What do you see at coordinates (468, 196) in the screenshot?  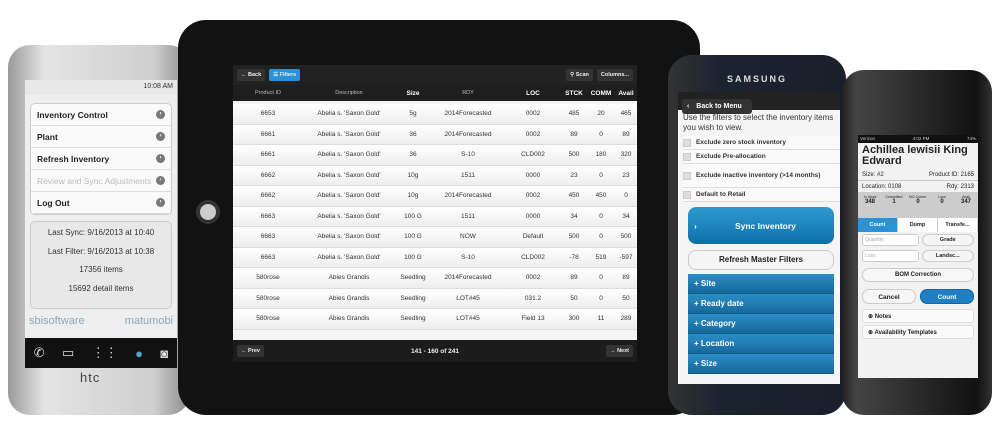 I see `table-cell: 2014Forecasted` at bounding box center [468, 196].